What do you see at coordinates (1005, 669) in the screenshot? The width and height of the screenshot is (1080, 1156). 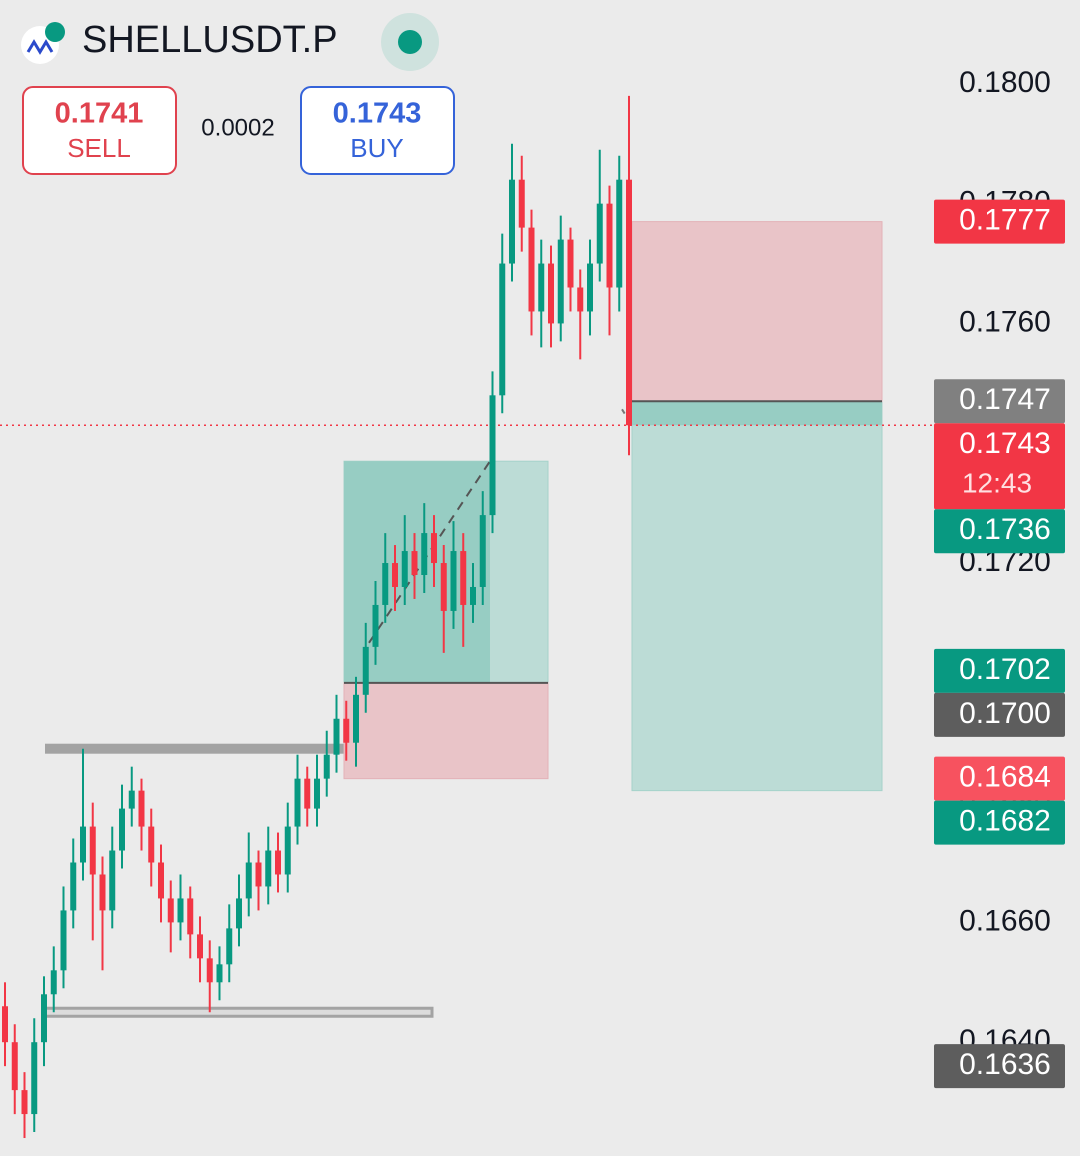 I see `price-badge-label: 0.1702` at bounding box center [1005, 669].